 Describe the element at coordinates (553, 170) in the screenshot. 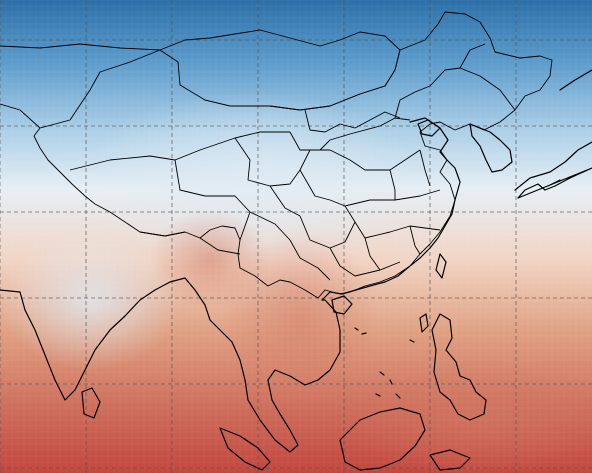

I see `japan-coast` at that location.